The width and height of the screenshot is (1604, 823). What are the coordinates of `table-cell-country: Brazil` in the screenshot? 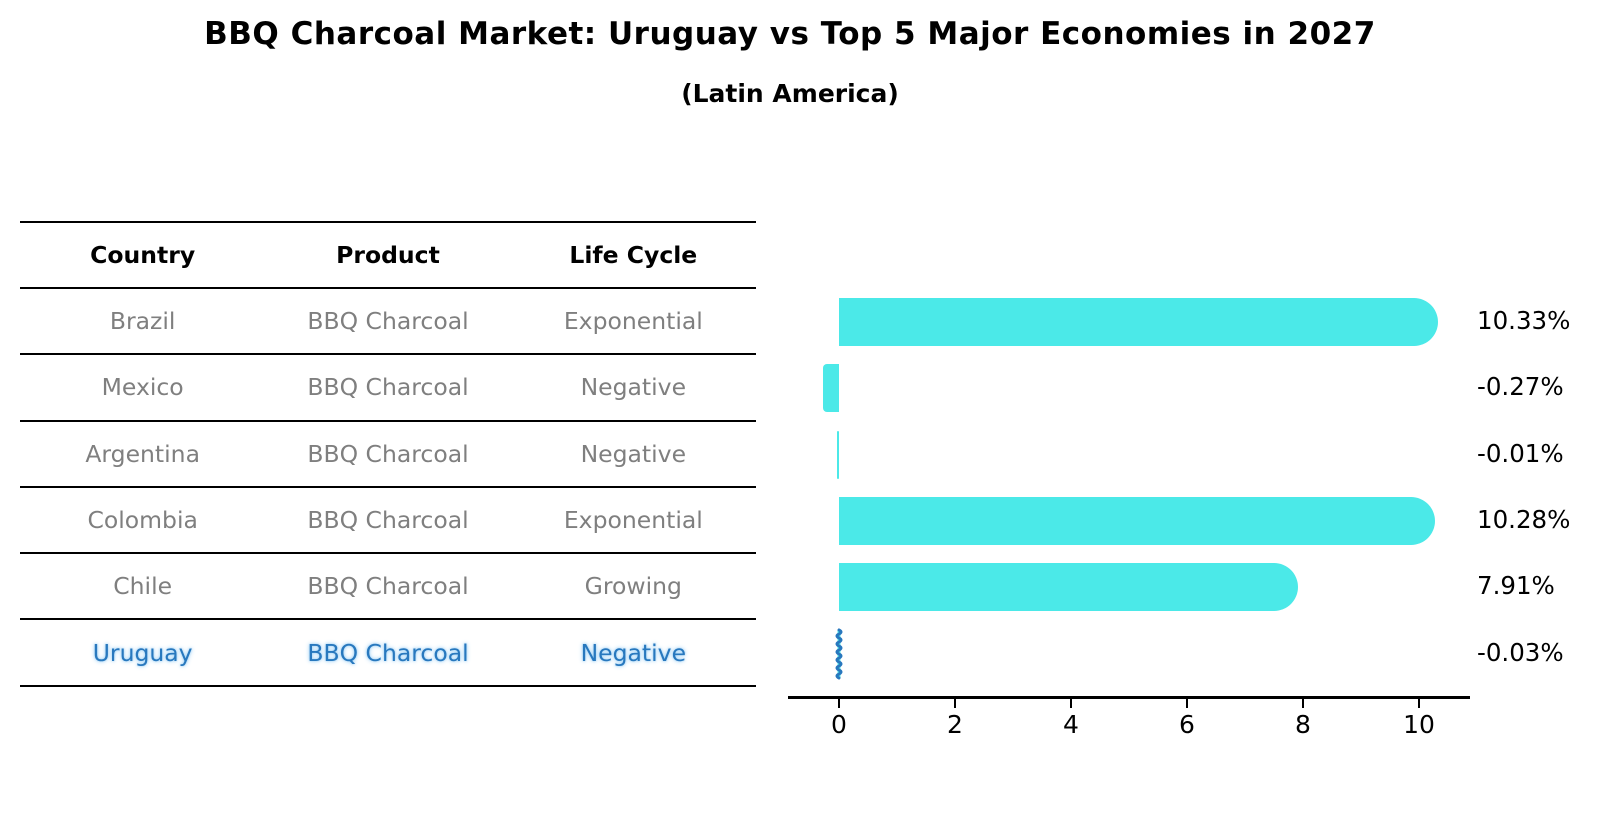 It's located at (142, 321).